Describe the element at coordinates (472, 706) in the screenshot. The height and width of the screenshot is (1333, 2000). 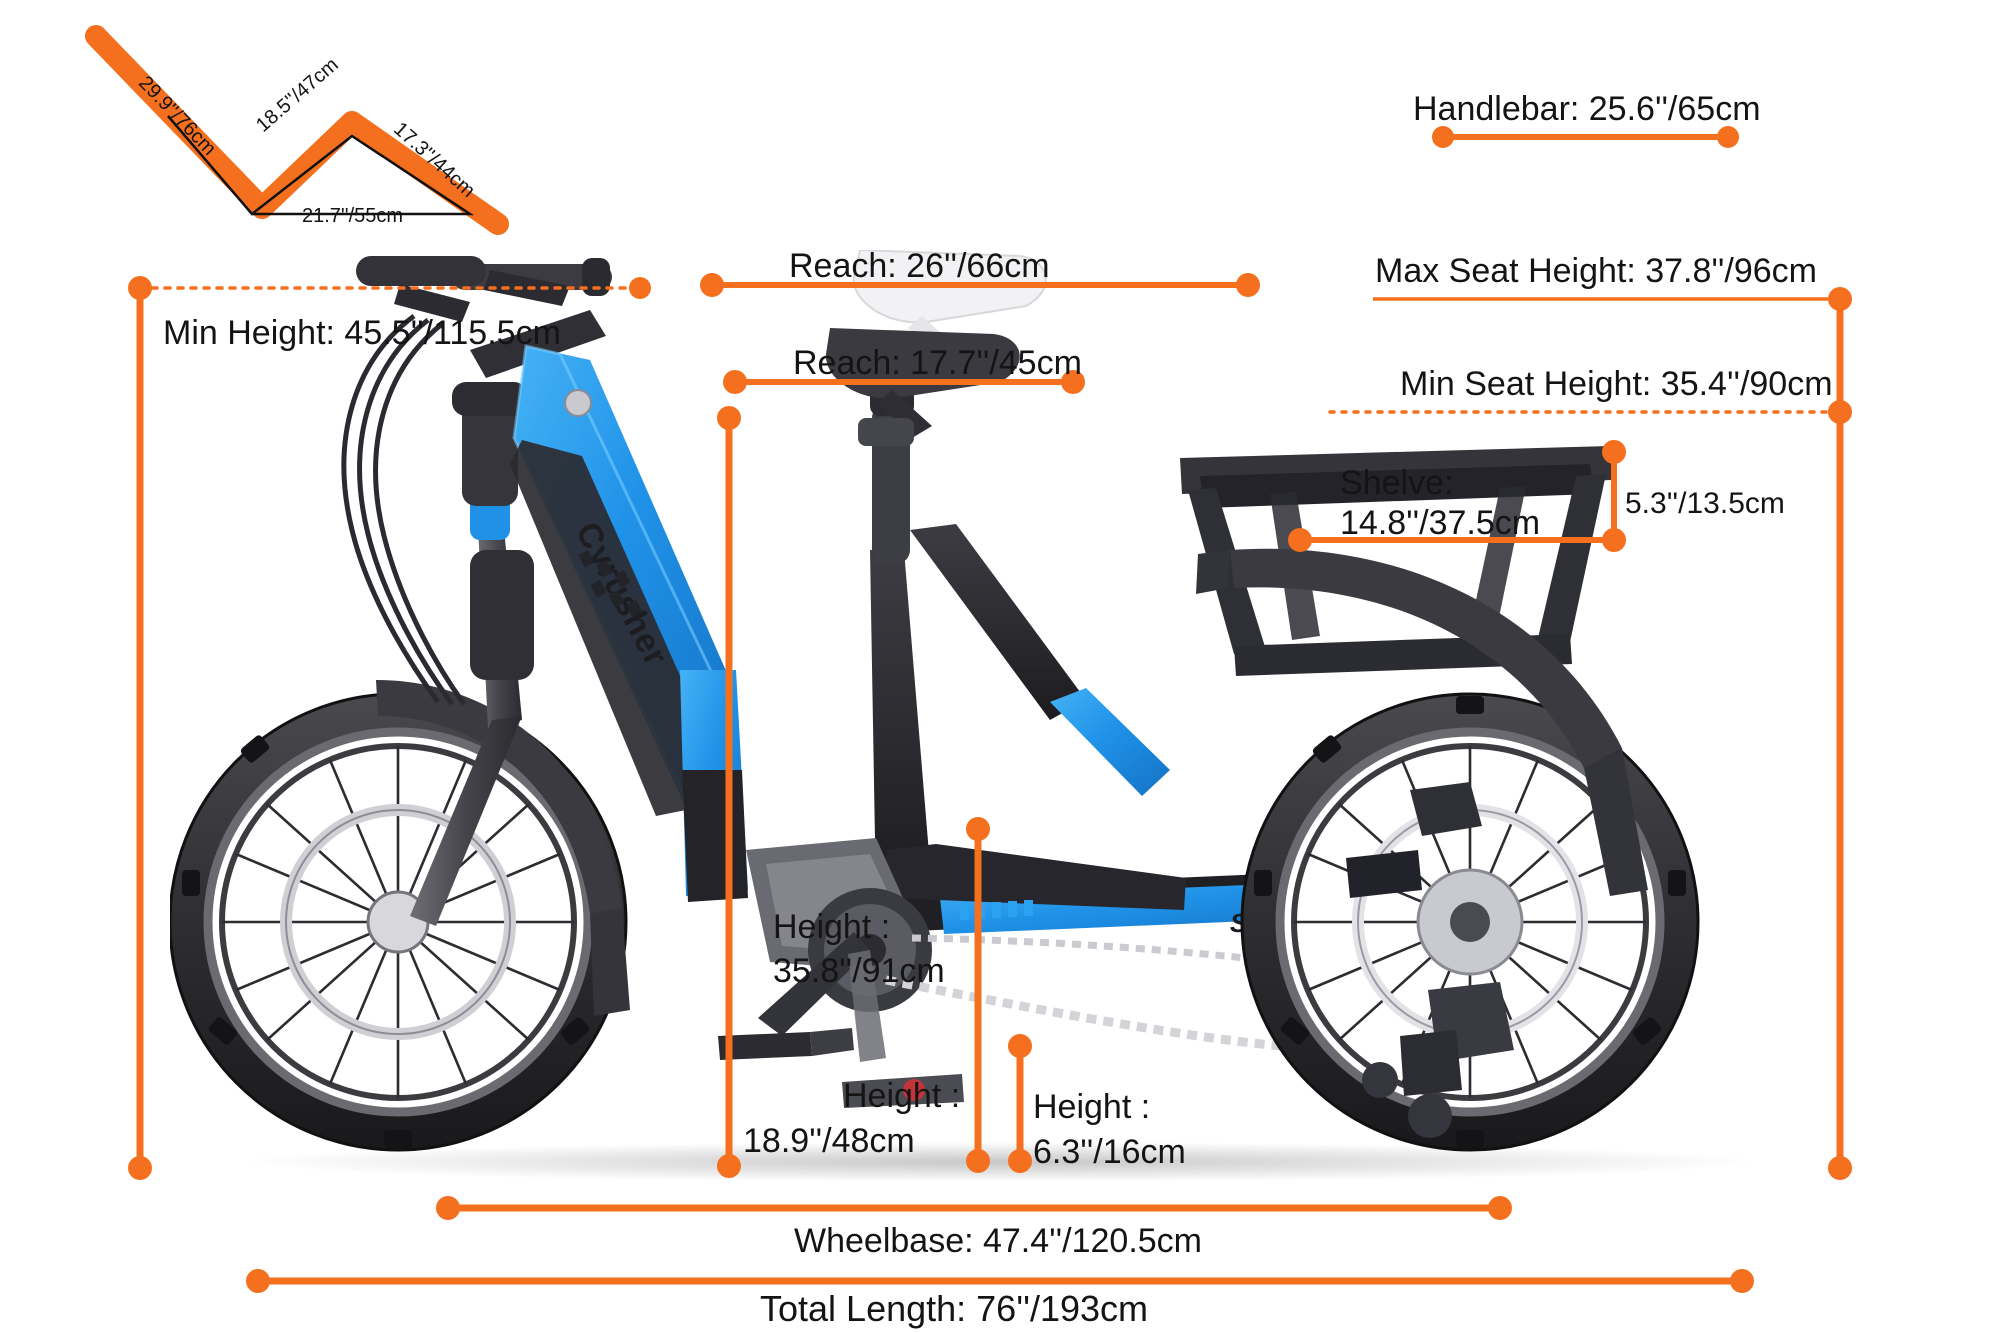
I see `front-fork` at that location.